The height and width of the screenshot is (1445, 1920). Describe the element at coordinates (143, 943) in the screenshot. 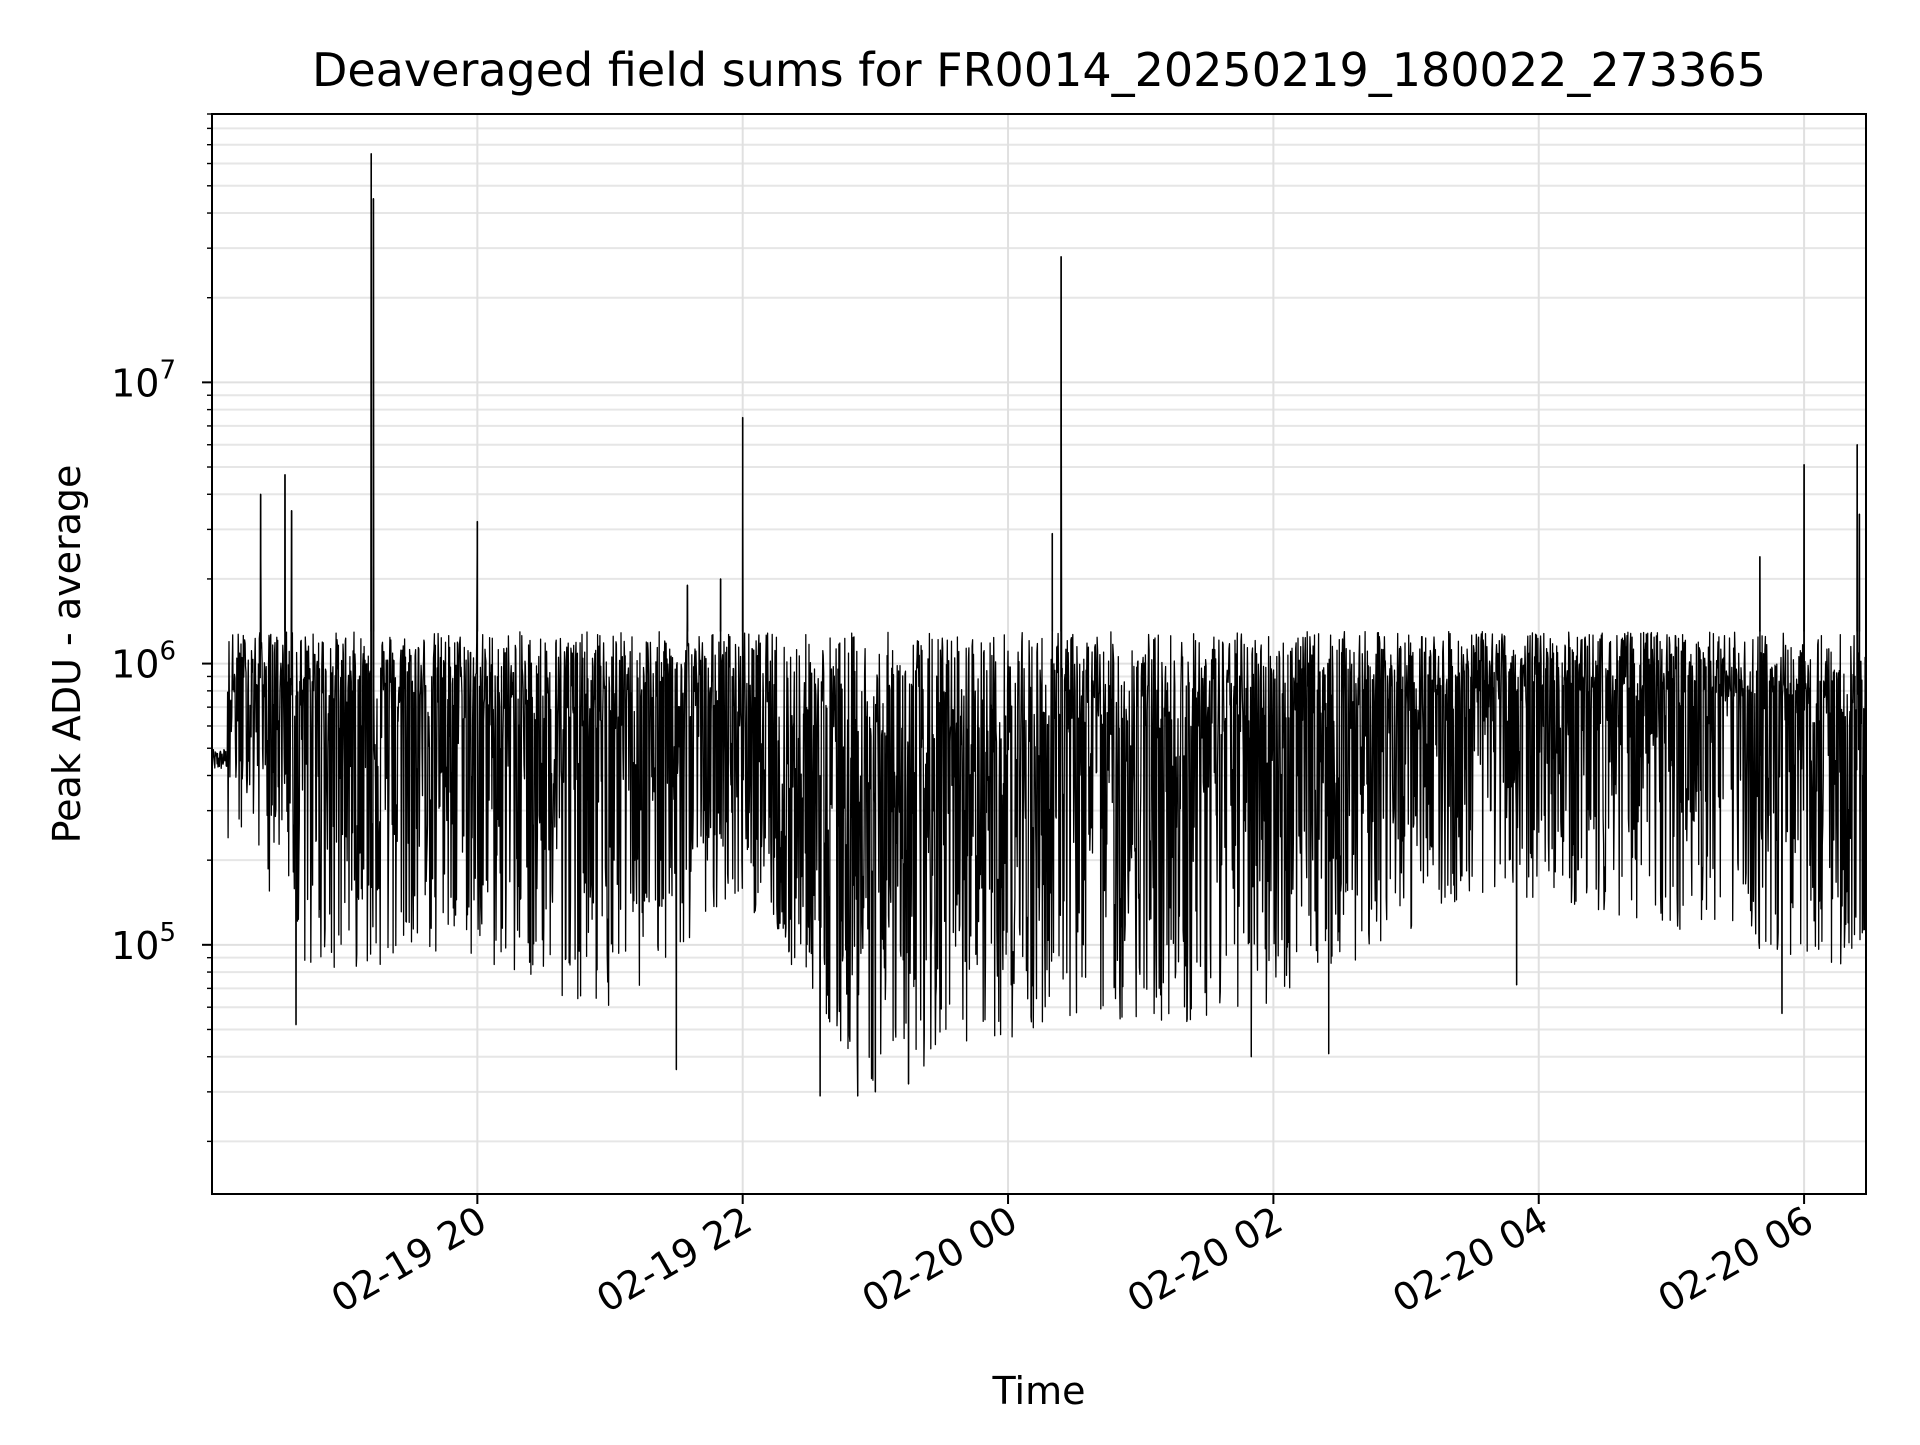

I see `y-tick-label: 10⁵` at that location.